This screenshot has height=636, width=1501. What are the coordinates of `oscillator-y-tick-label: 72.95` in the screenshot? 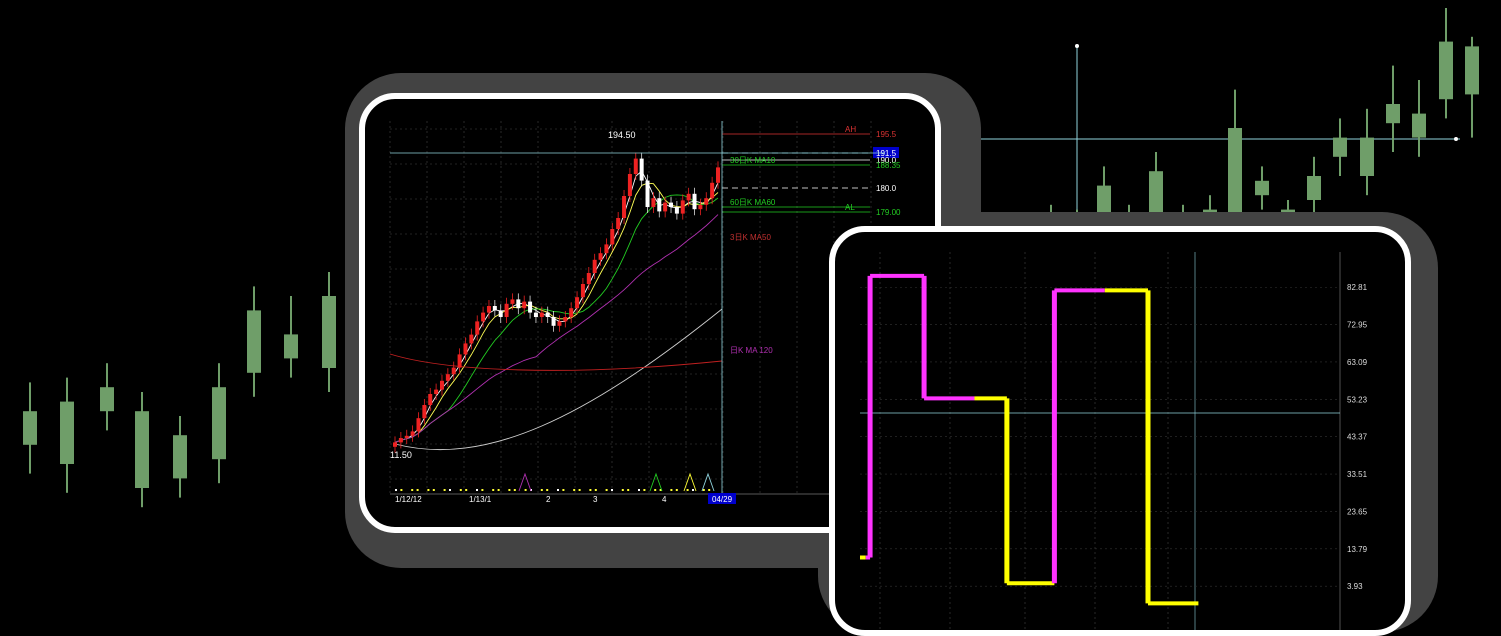 It's located at (1357, 325).